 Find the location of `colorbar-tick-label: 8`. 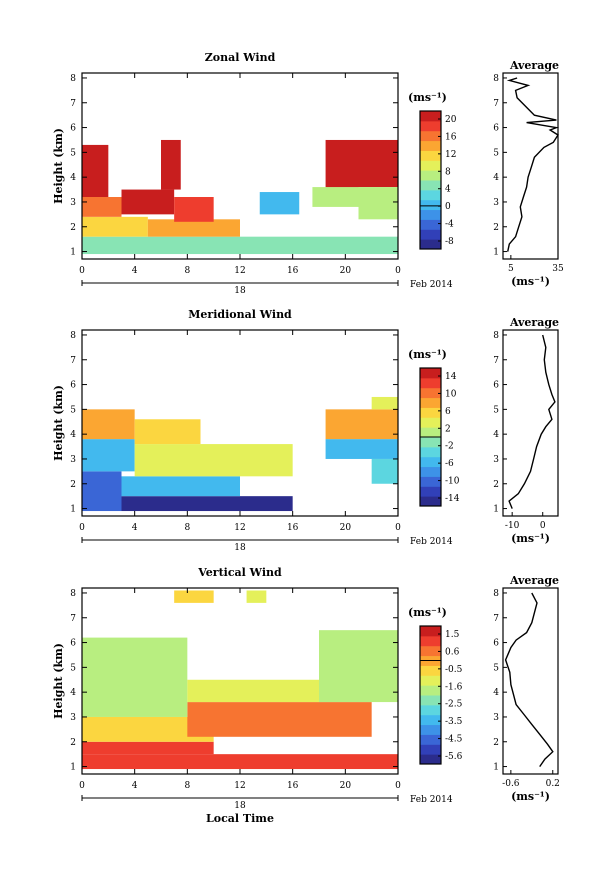

colorbar-tick-label: 8 is located at coordinates (448, 172).